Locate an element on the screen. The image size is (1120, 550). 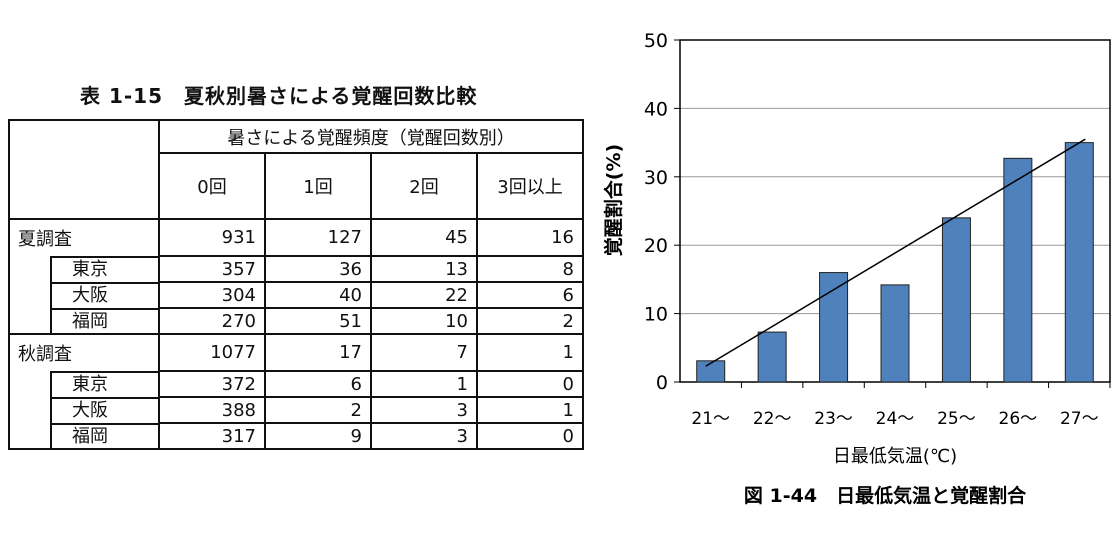
group-header: 暑さによる覚醒頻度（覚醒回数別） is located at coordinates (371, 136).